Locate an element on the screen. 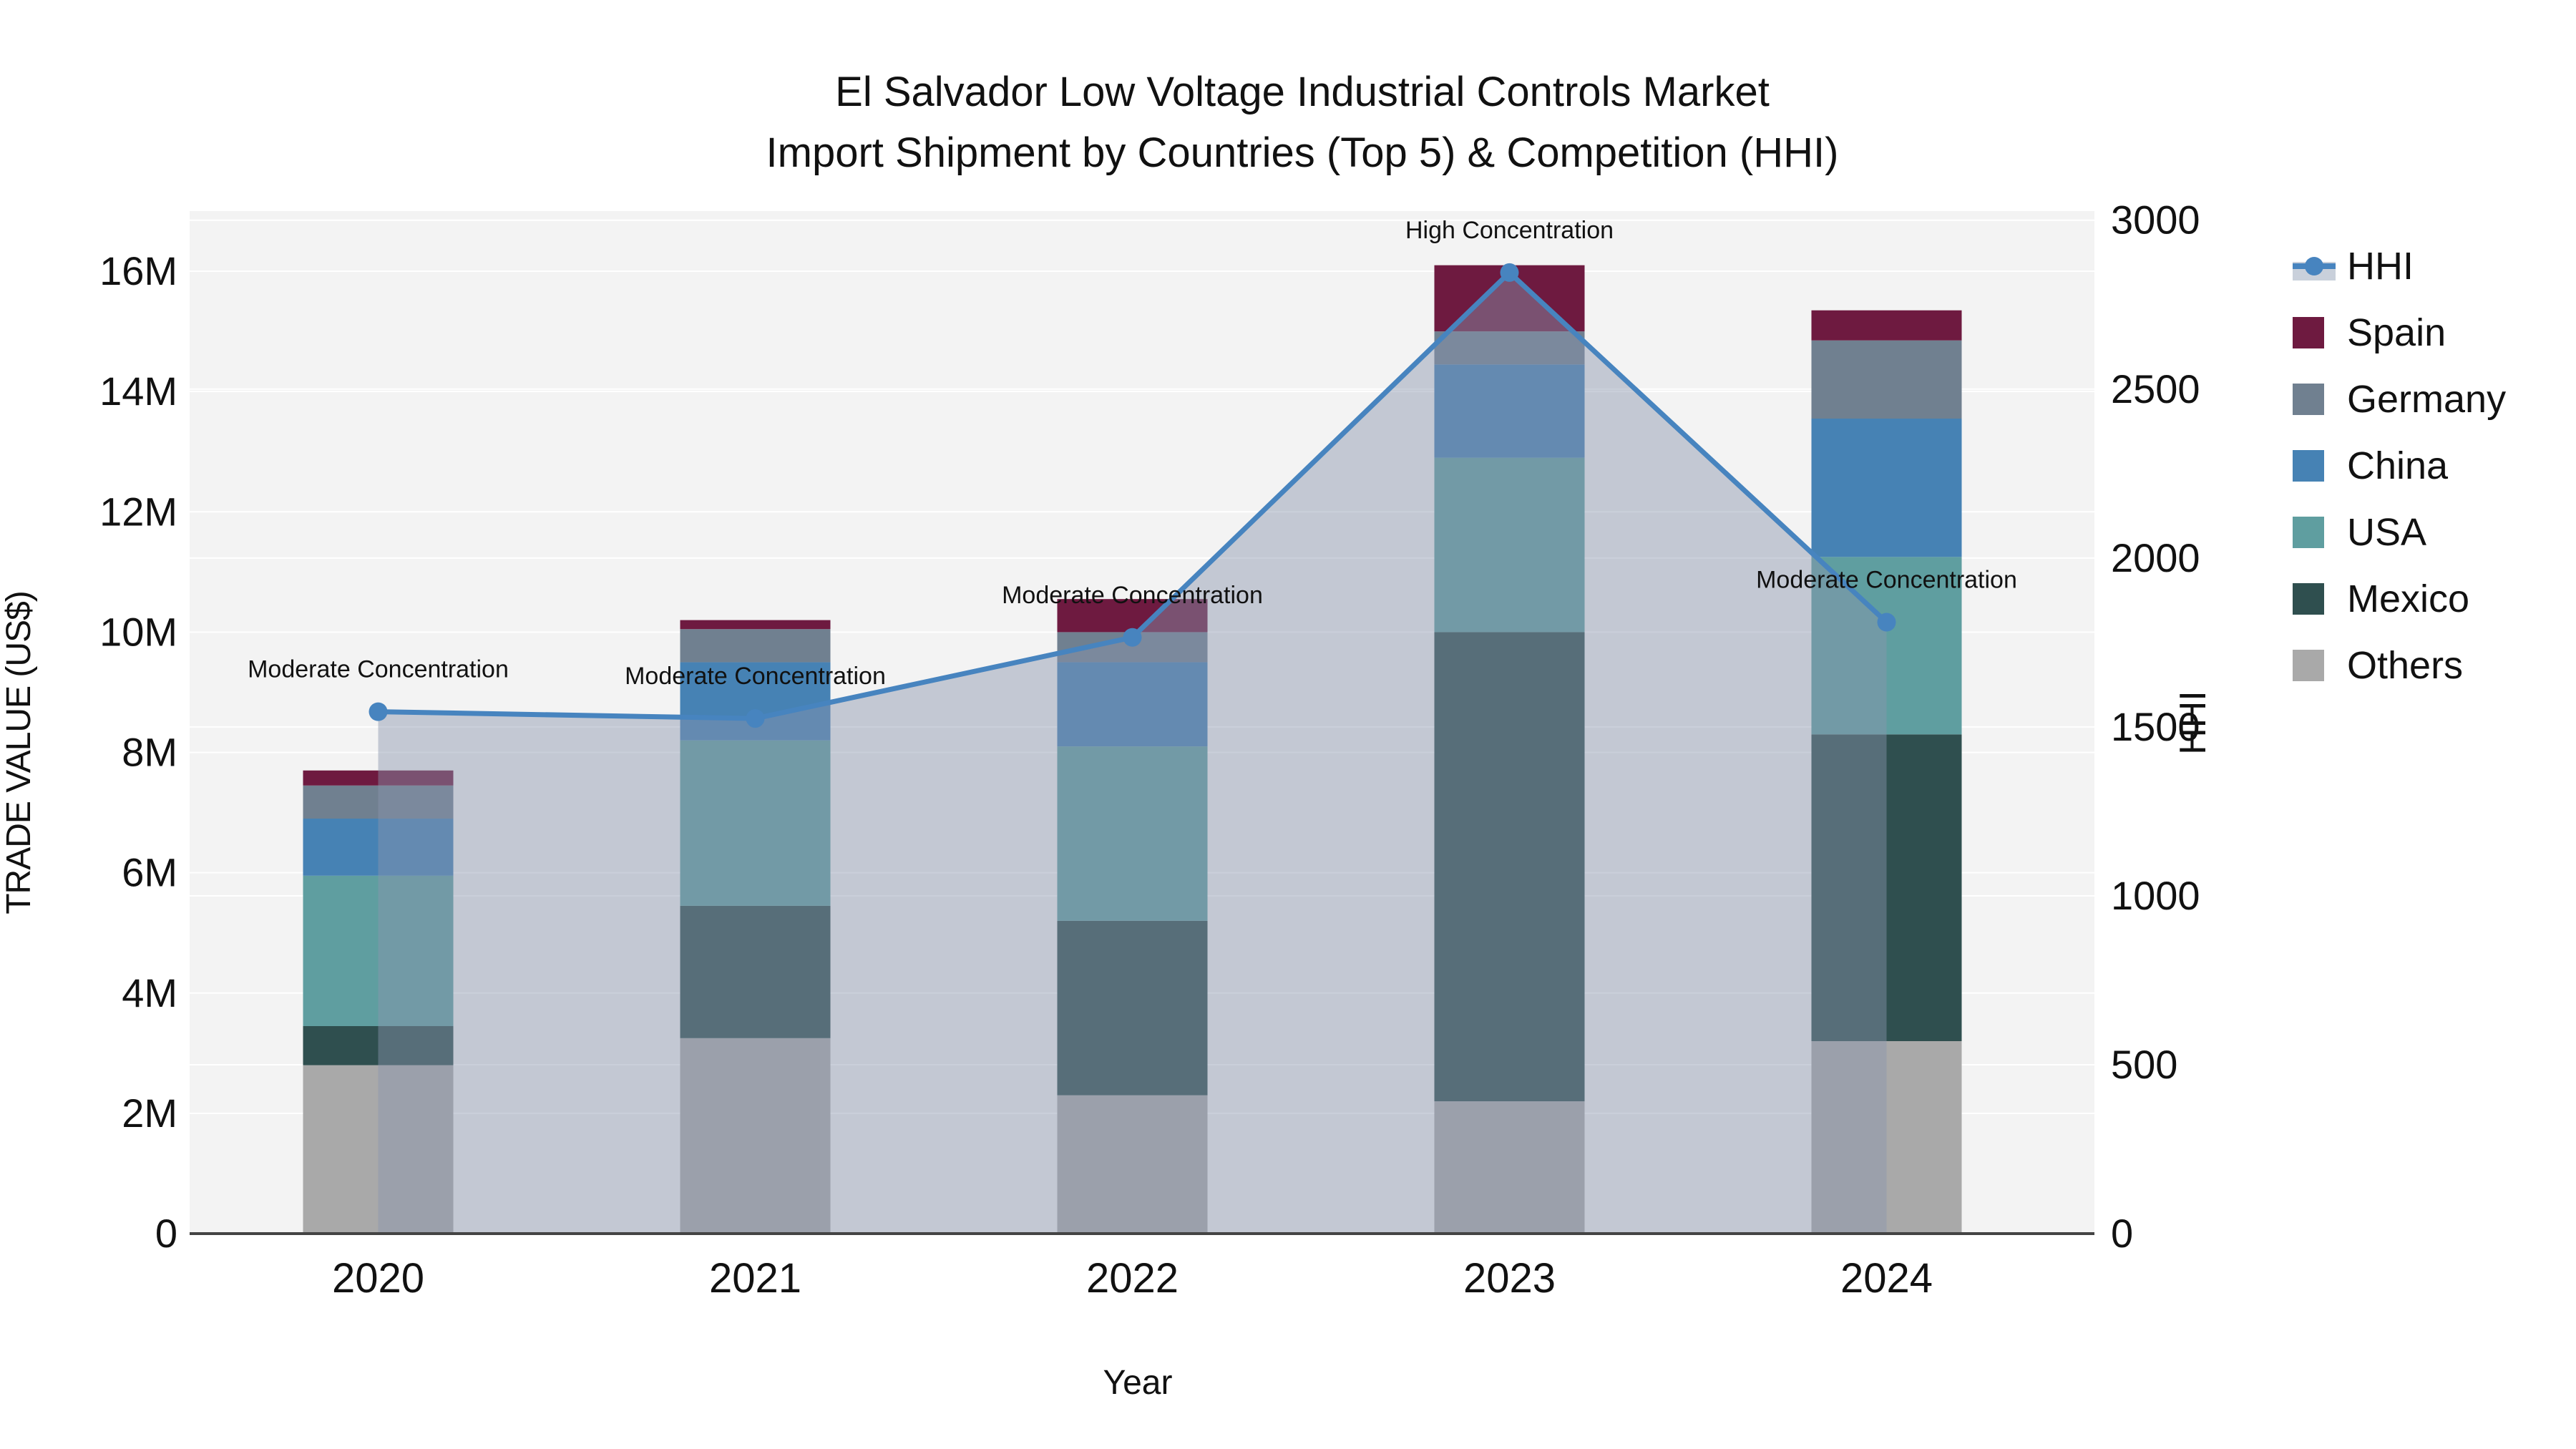 Image resolution: width=2576 pixels, height=1449 pixels. legend-item-usa: USA is located at coordinates (2359, 532).